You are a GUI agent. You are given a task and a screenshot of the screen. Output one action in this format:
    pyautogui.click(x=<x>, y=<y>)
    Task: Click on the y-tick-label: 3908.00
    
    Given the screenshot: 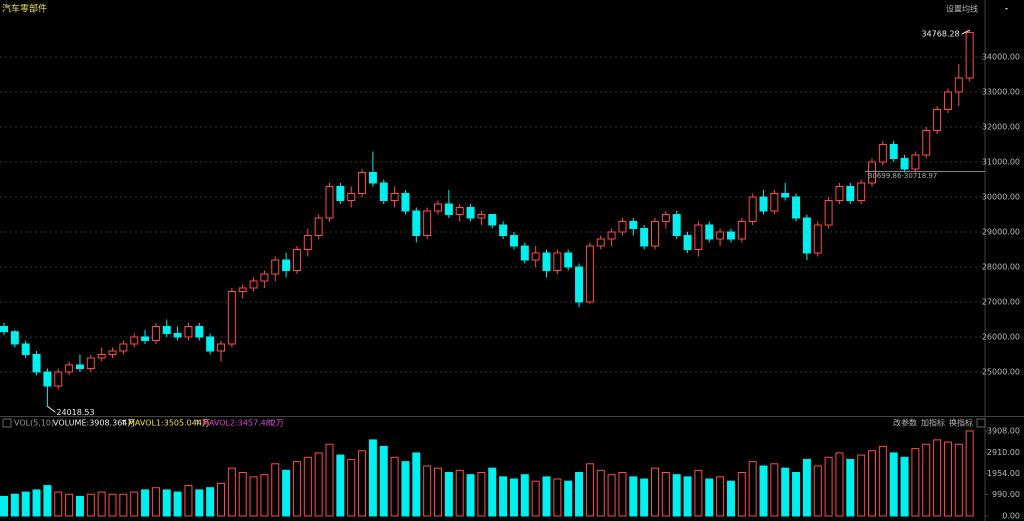 What is the action you would take?
    pyautogui.click(x=1003, y=431)
    